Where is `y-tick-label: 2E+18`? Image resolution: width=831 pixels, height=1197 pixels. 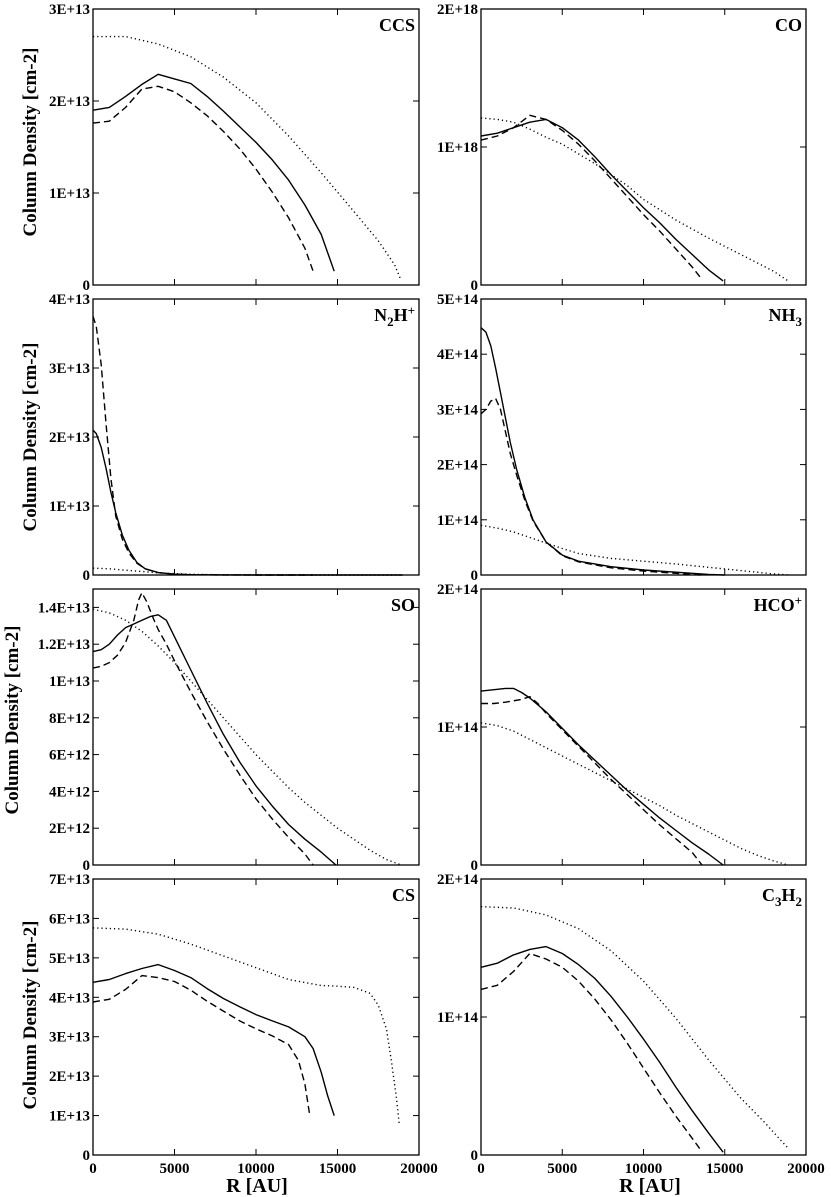 y-tick-label: 2E+18 is located at coordinates (457, 10).